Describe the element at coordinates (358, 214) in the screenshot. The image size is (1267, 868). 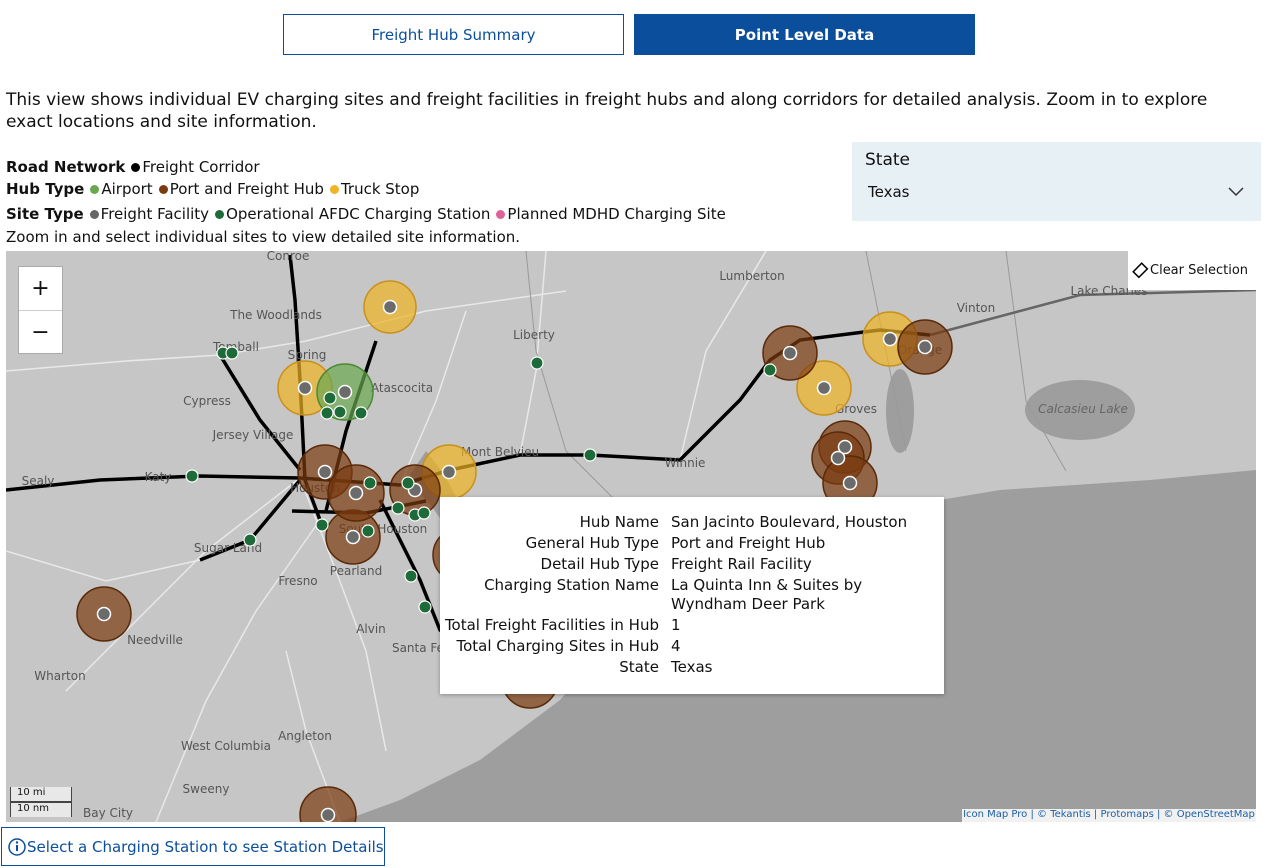
I see `legend-item: Operational AFDC Charging Station` at that location.